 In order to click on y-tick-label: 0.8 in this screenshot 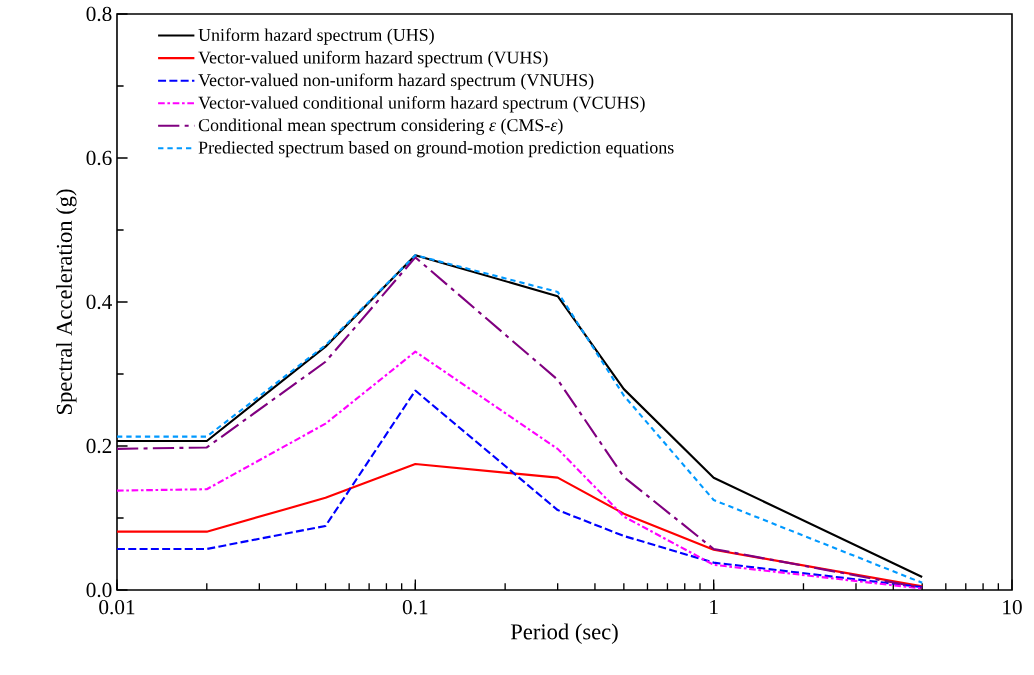, I will do `click(99, 14)`.